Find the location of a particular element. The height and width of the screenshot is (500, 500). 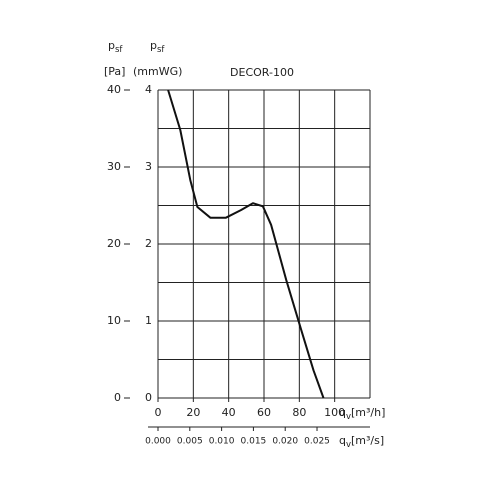

x-tick-label: 80 is located at coordinates (299, 412).